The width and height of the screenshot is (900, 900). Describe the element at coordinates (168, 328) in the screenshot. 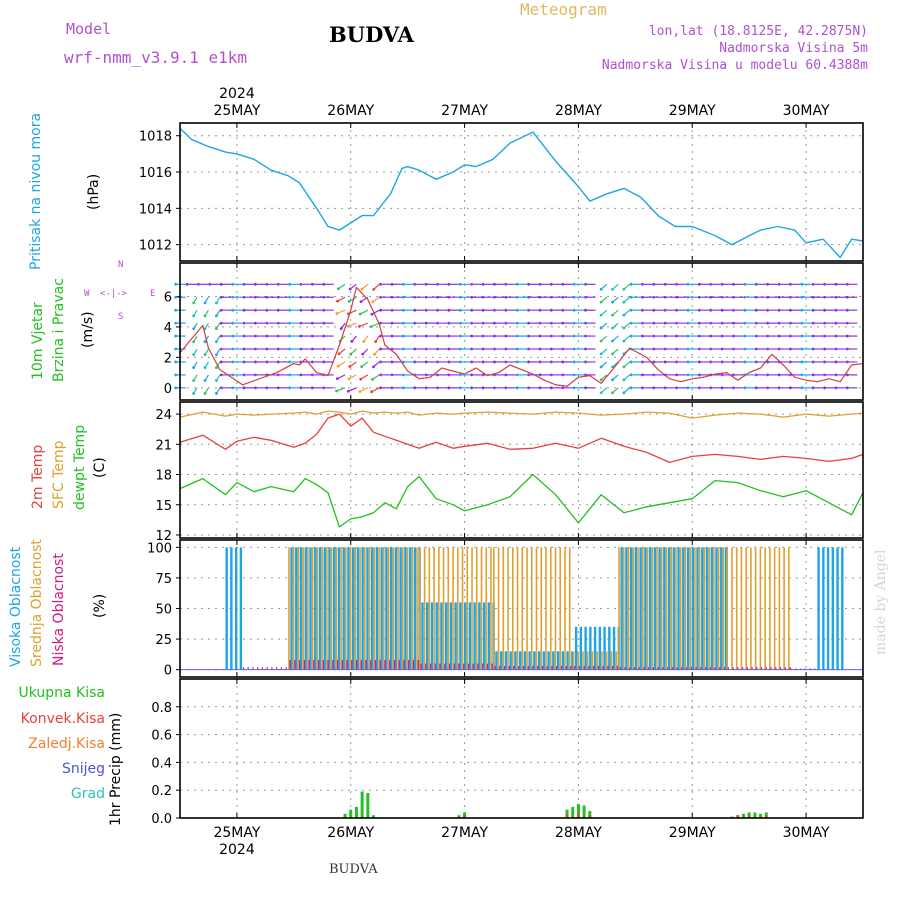

I see `wind-ytick-label: 4` at that location.